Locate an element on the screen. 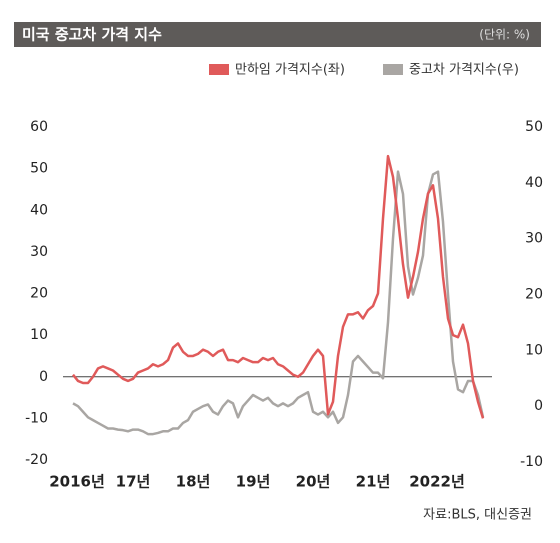  x-tick-label: 2022년 is located at coordinates (437, 482).